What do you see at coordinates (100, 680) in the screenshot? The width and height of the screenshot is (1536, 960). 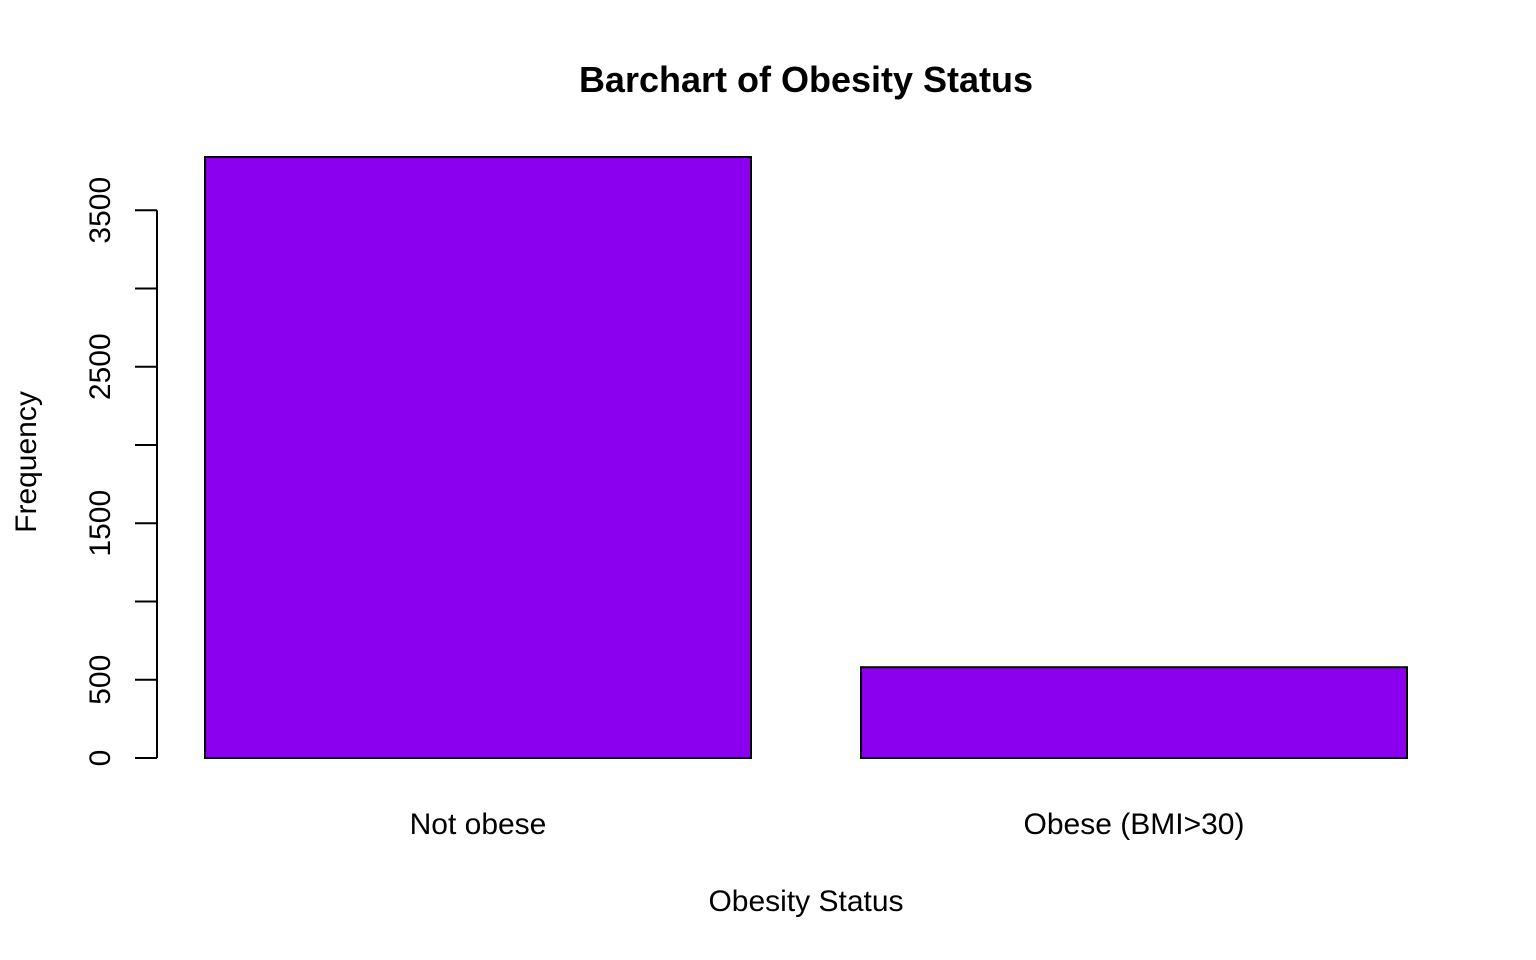 I see `y-tick-label: 500` at bounding box center [100, 680].